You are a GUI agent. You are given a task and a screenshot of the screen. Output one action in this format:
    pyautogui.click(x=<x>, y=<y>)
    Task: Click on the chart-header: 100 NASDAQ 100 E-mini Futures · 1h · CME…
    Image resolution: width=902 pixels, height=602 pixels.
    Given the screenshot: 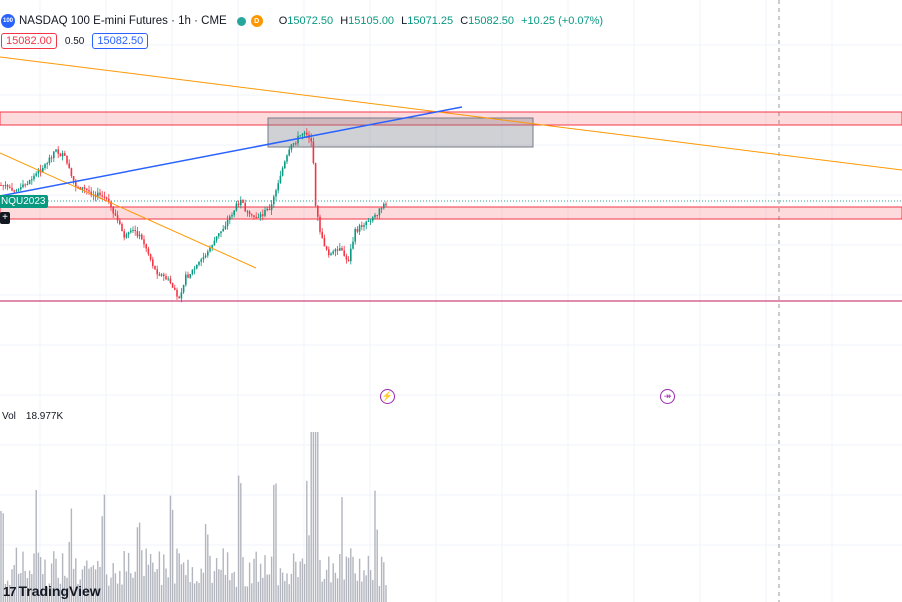 What is the action you would take?
    pyautogui.click(x=301, y=21)
    